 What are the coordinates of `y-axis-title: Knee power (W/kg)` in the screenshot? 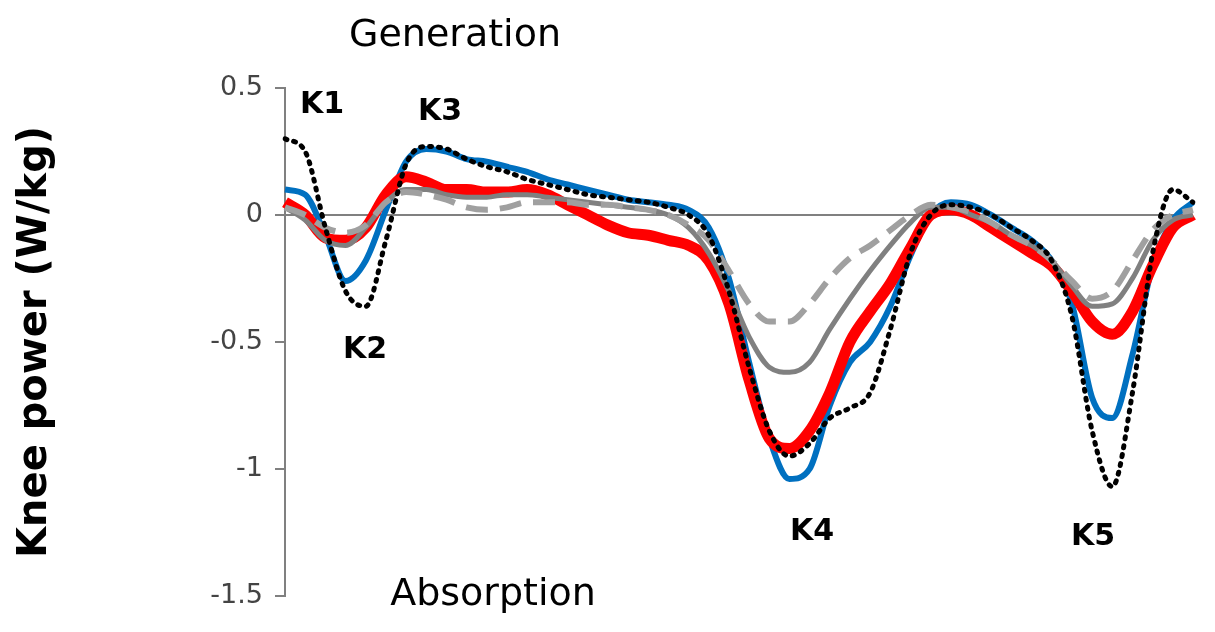 It's located at (32, 341).